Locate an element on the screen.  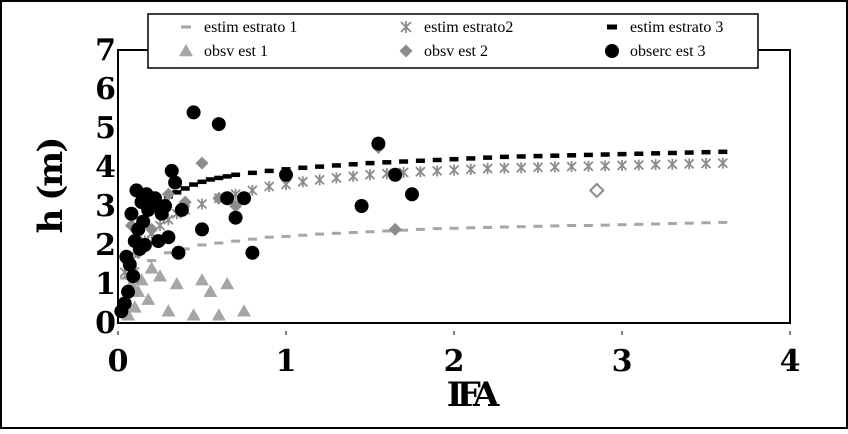
x-tick-label: 3 is located at coordinates (622, 361).